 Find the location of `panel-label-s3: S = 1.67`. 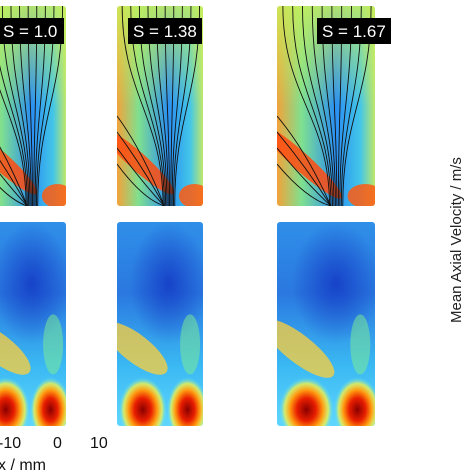

panel-label-s3: S = 1.67 is located at coordinates (354, 31).